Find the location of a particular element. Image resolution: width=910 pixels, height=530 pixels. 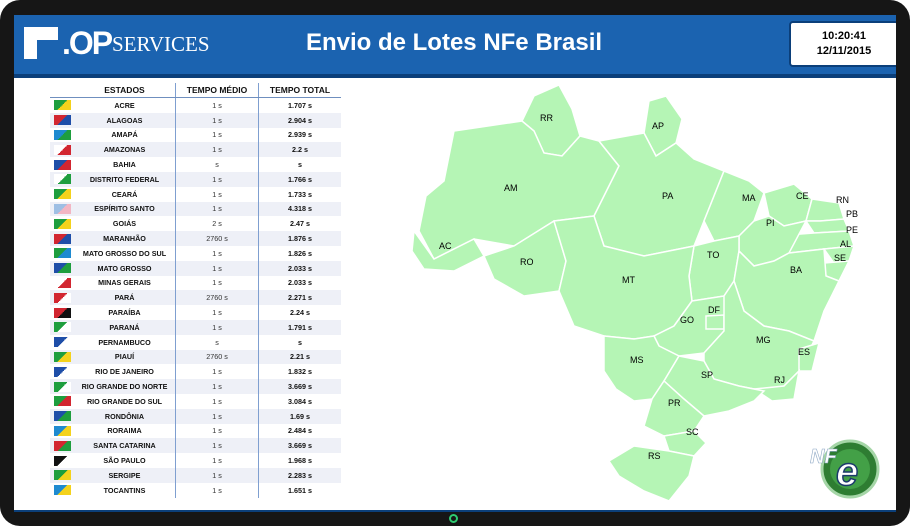

total-time: 1.69 s is located at coordinates (299, 416).